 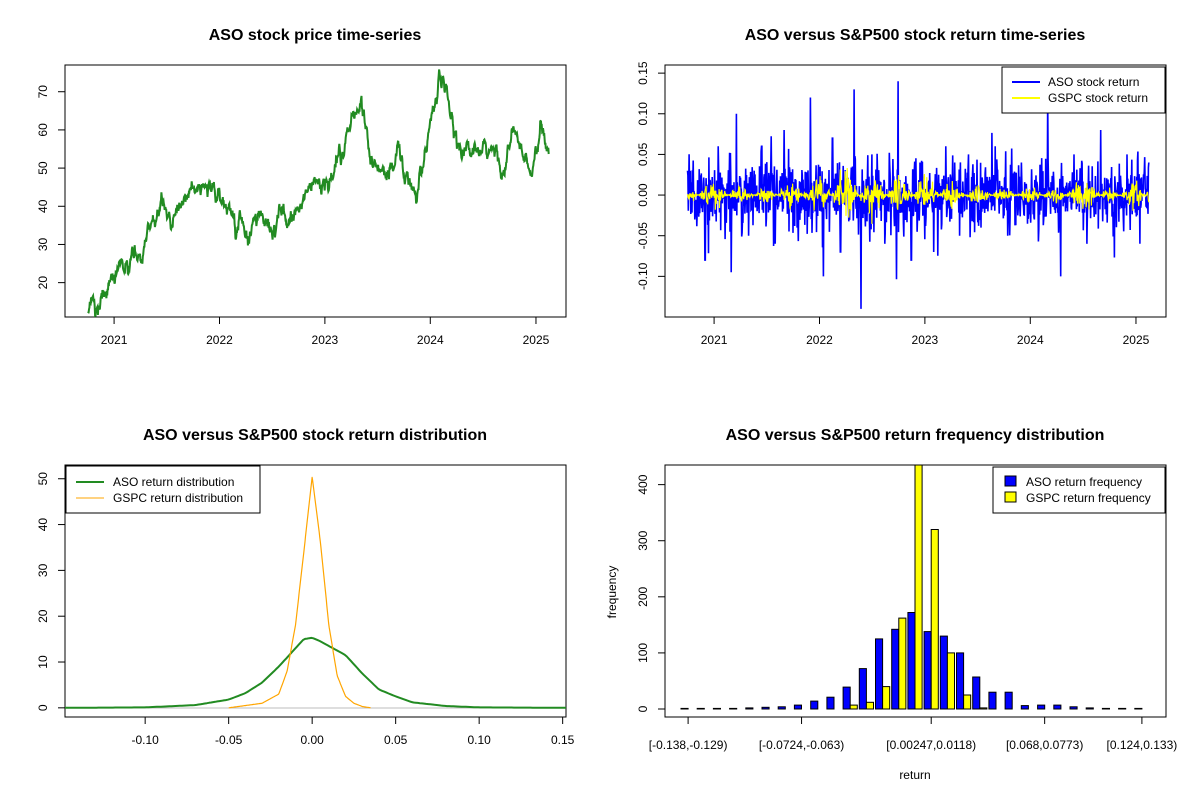 What do you see at coordinates (643, 708) in the screenshot?
I see `panel4-y-tick-label: 0` at bounding box center [643, 708].